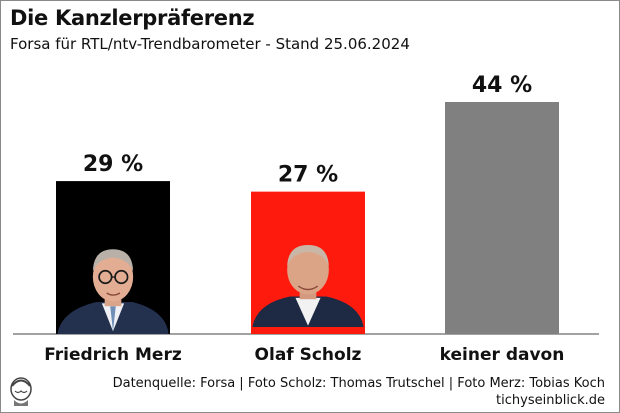  What do you see at coordinates (21, 391) in the screenshot?
I see `tichy-logo-icon` at bounding box center [21, 391].